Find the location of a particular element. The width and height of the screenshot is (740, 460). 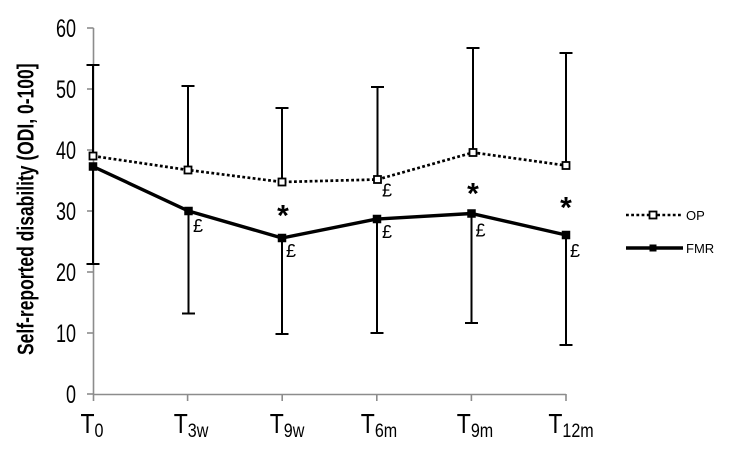

svg-text: 30 is located at coordinates (66, 211).